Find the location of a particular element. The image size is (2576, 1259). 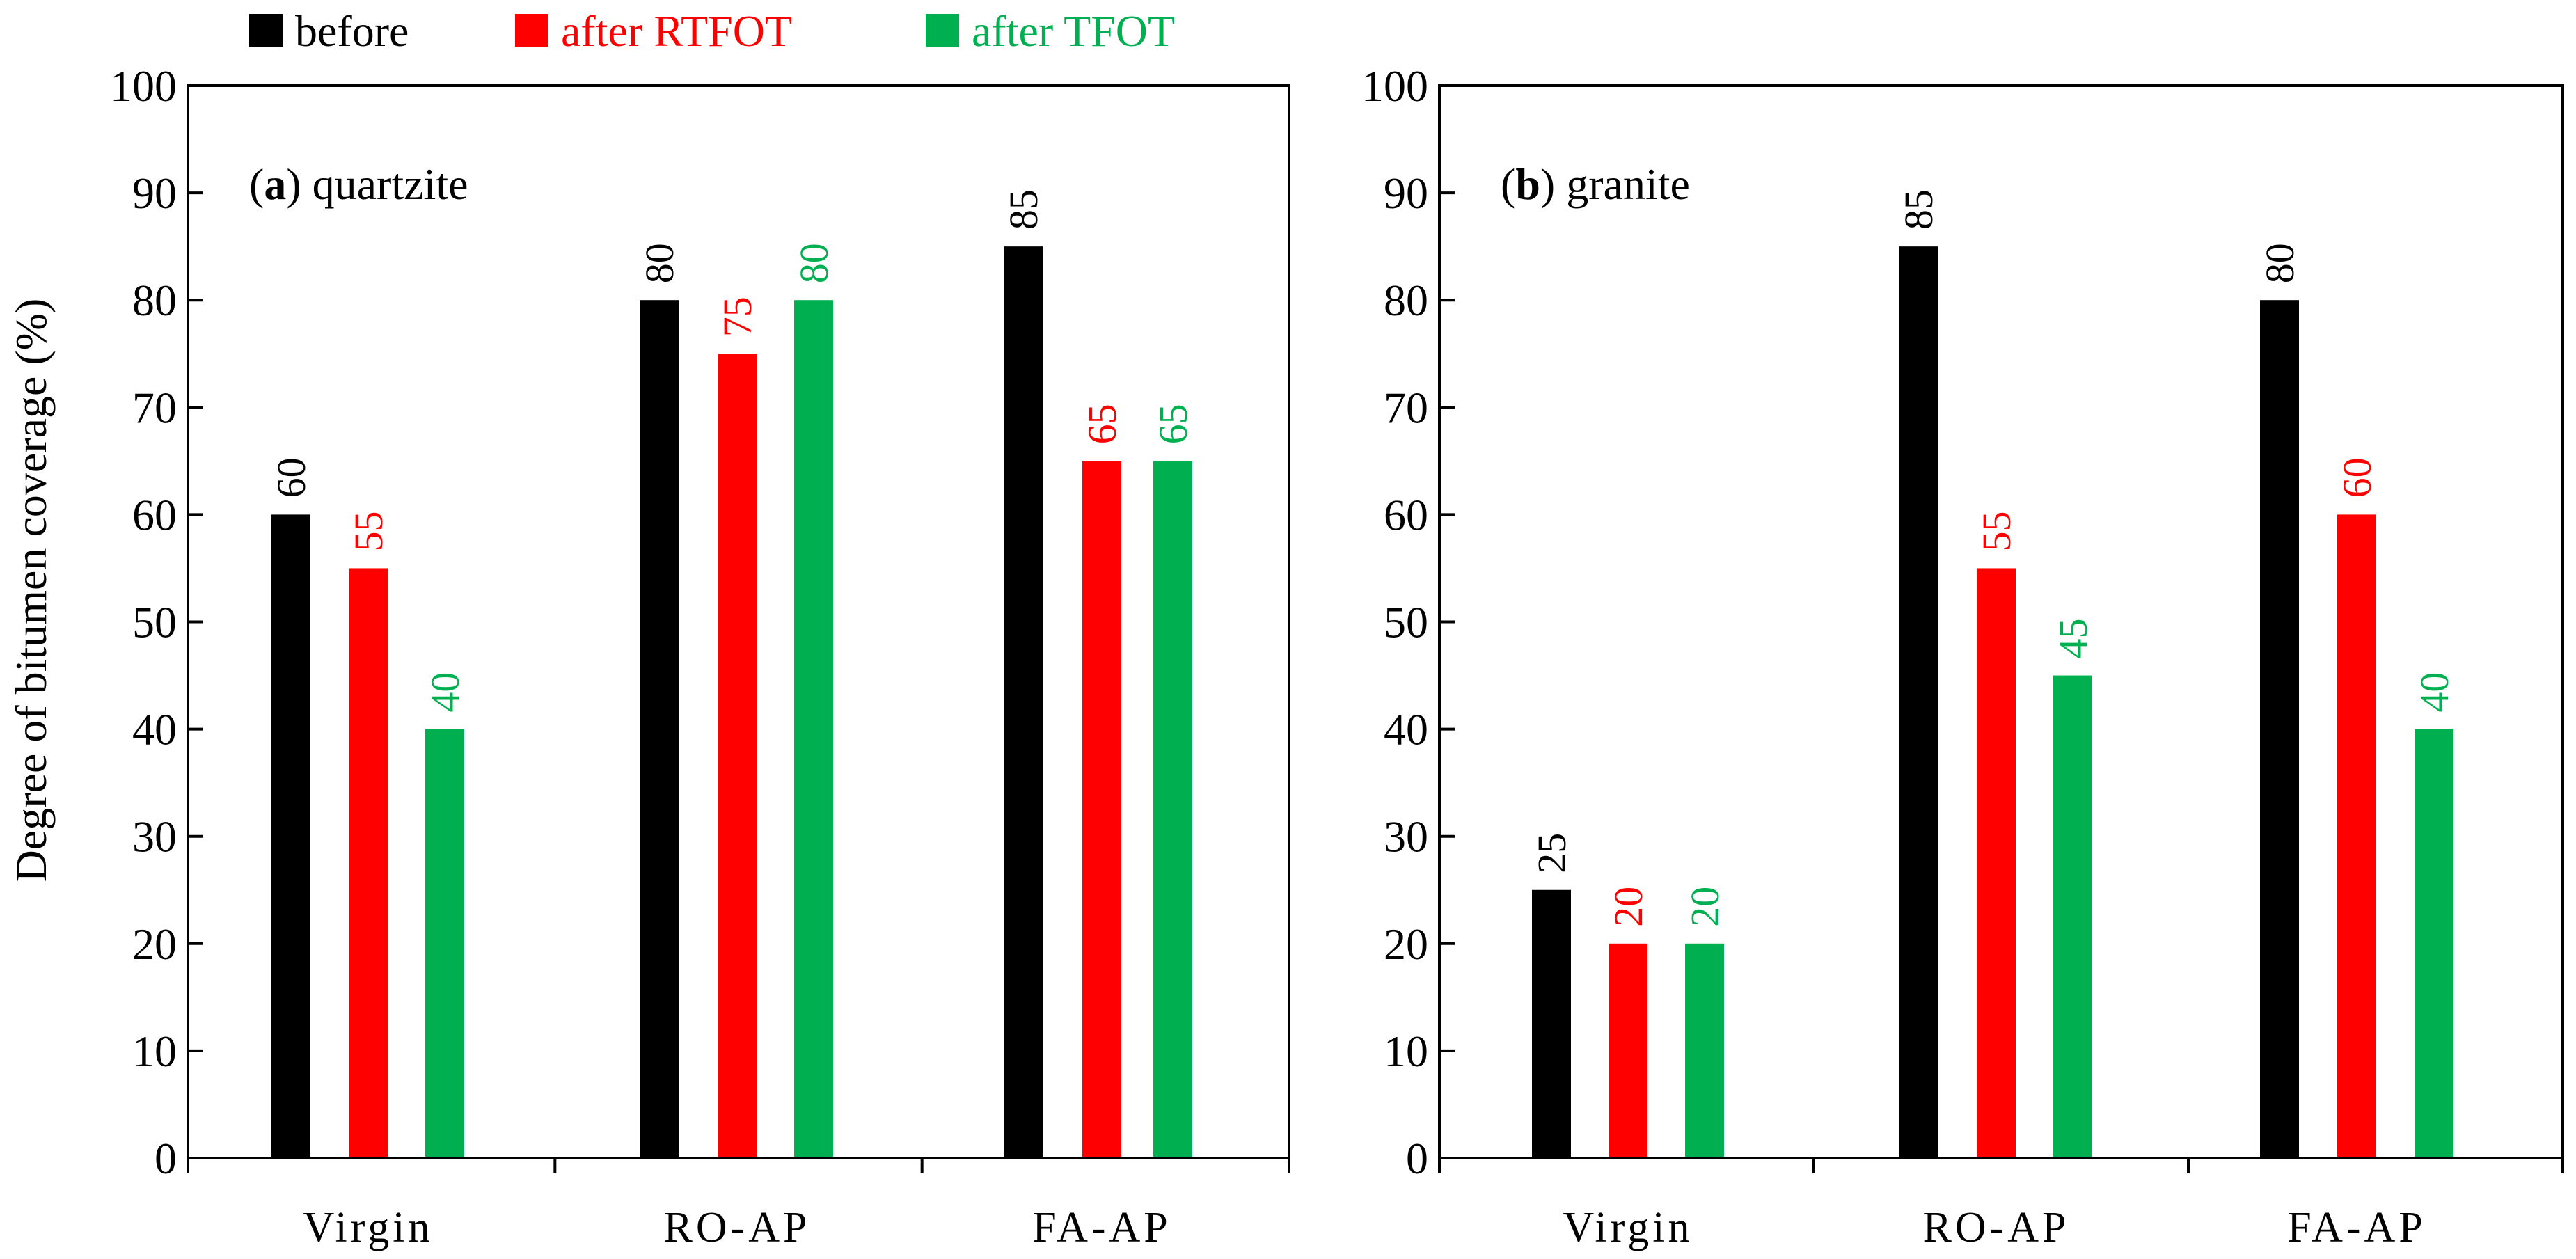

data-label-b-before-ro-ap: 85 is located at coordinates (1918, 209).